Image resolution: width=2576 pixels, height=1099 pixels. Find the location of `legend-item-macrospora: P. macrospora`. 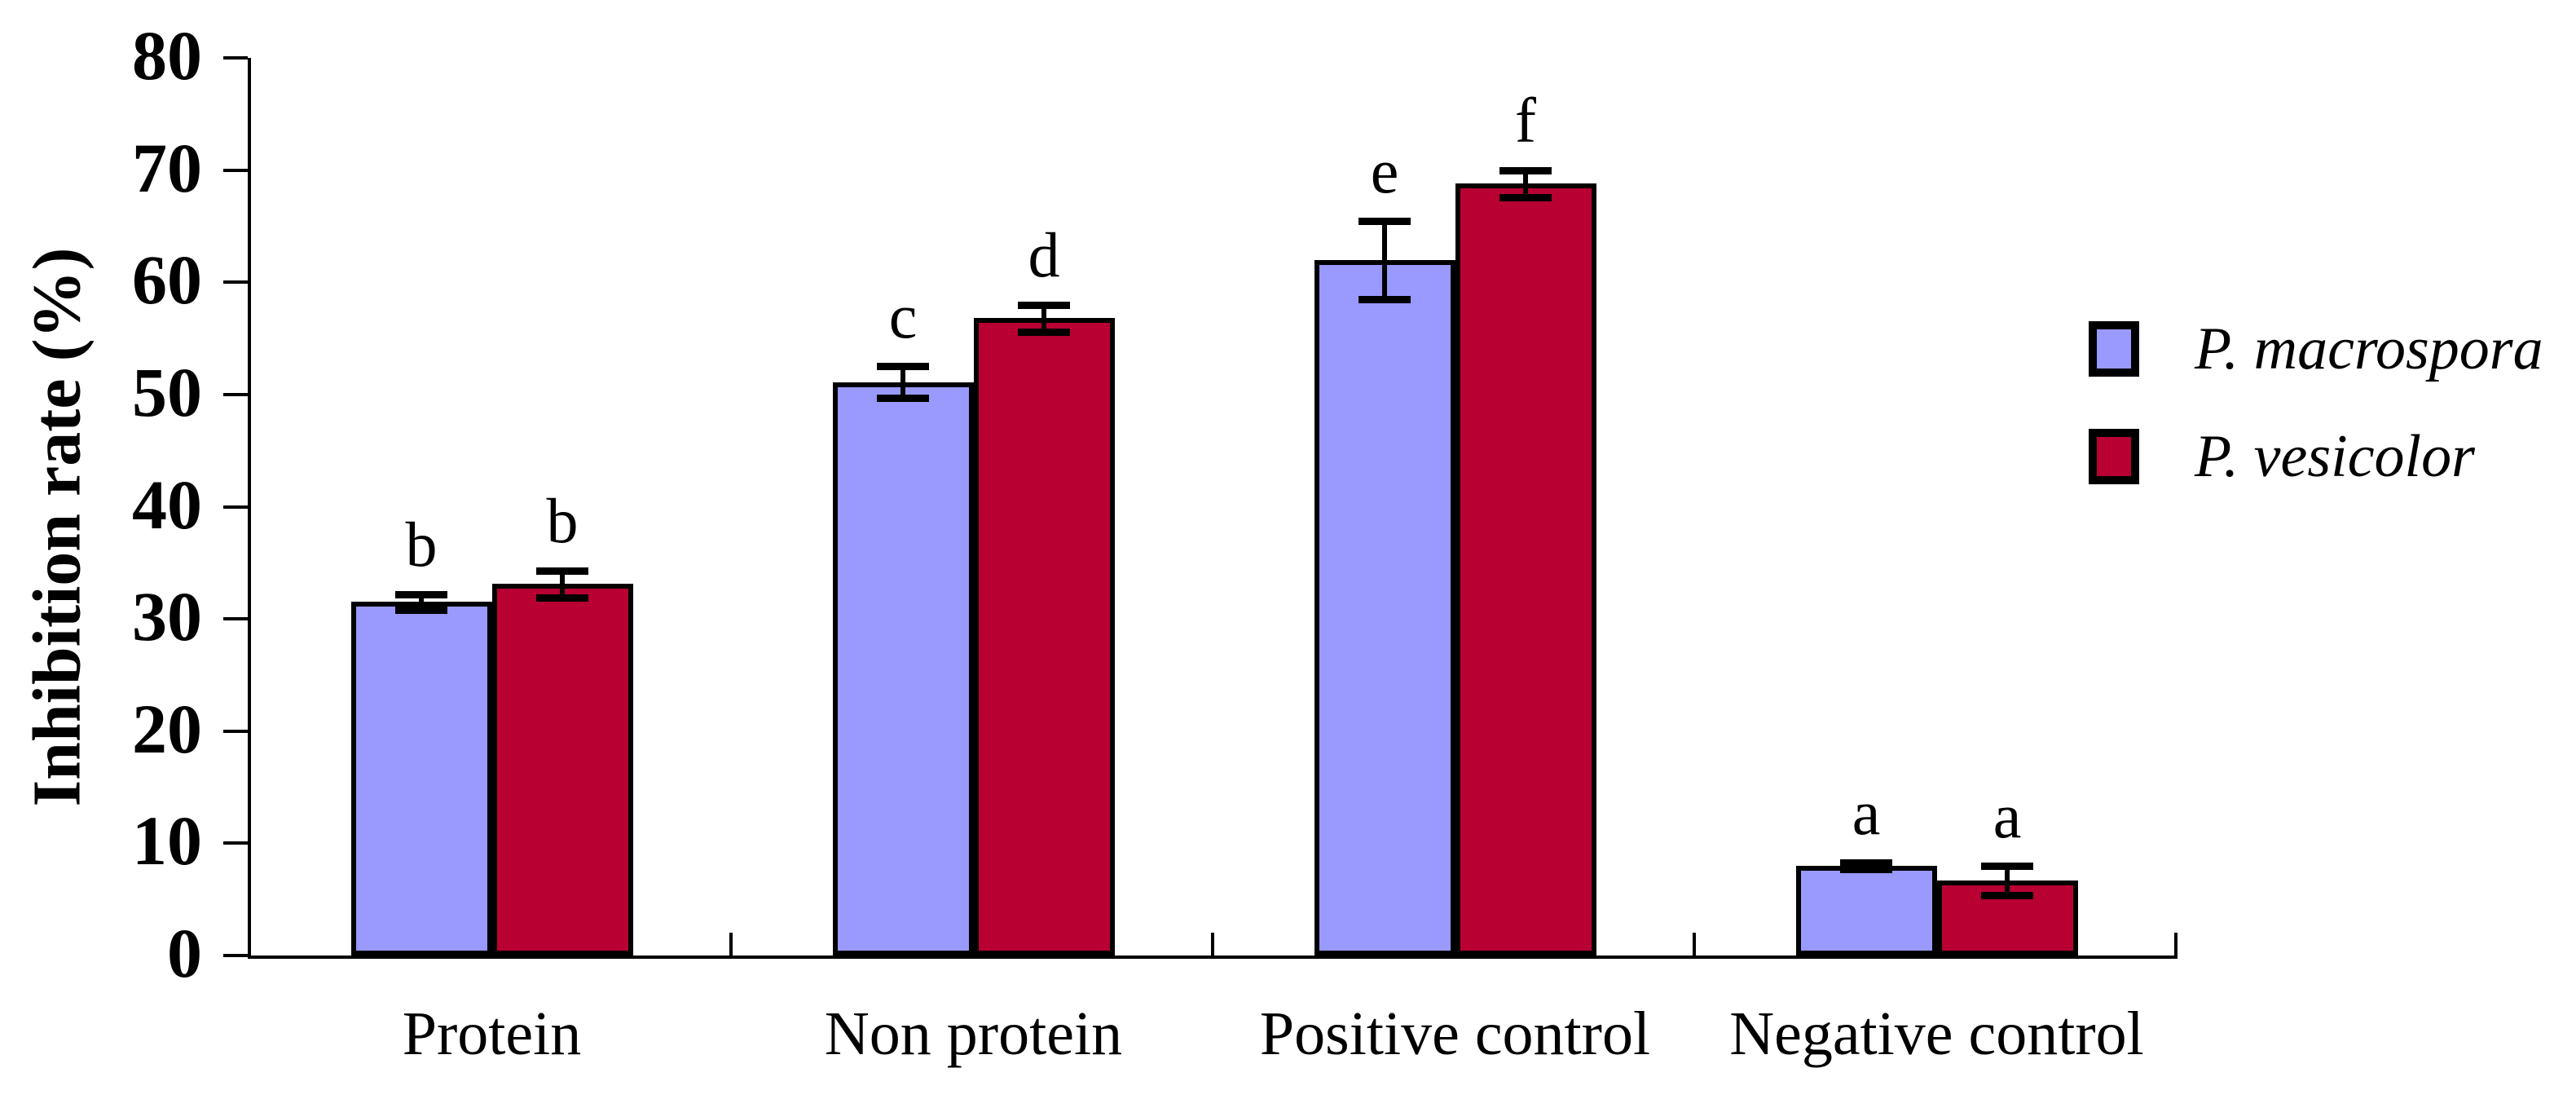

legend-item-macrospora: P. macrospora is located at coordinates (2316, 349).